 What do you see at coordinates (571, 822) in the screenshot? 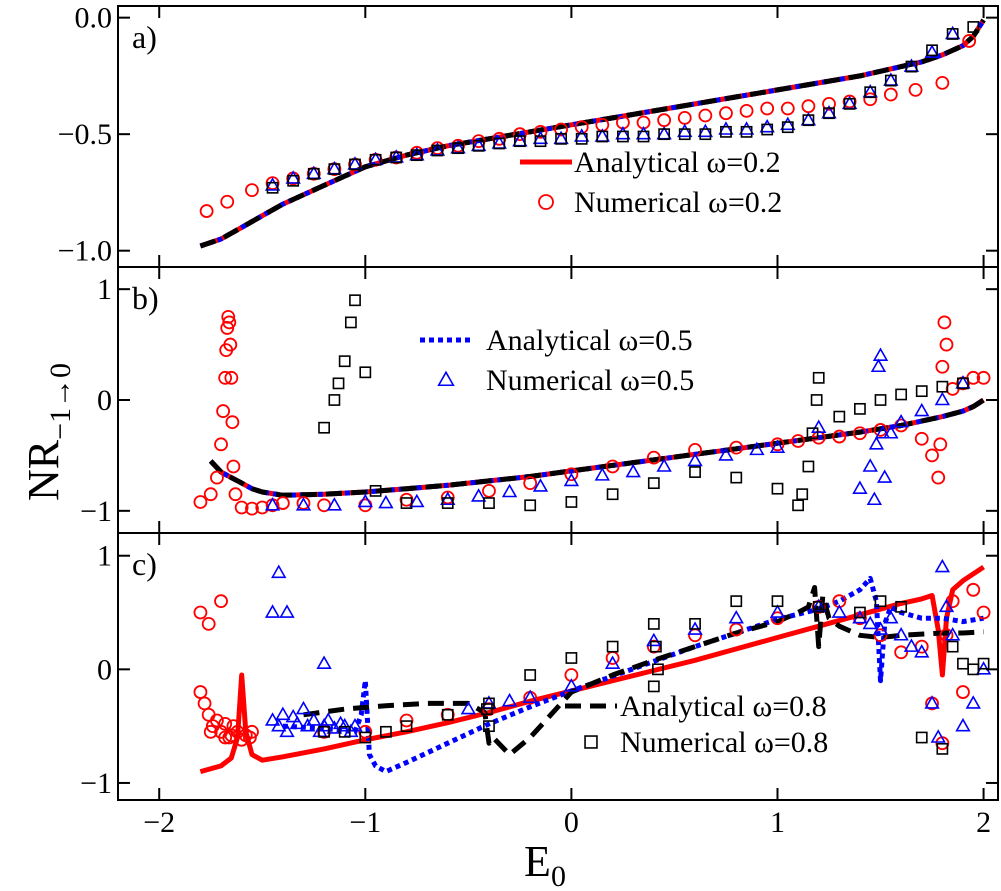
I see `x-tick-label: 0` at bounding box center [571, 822].